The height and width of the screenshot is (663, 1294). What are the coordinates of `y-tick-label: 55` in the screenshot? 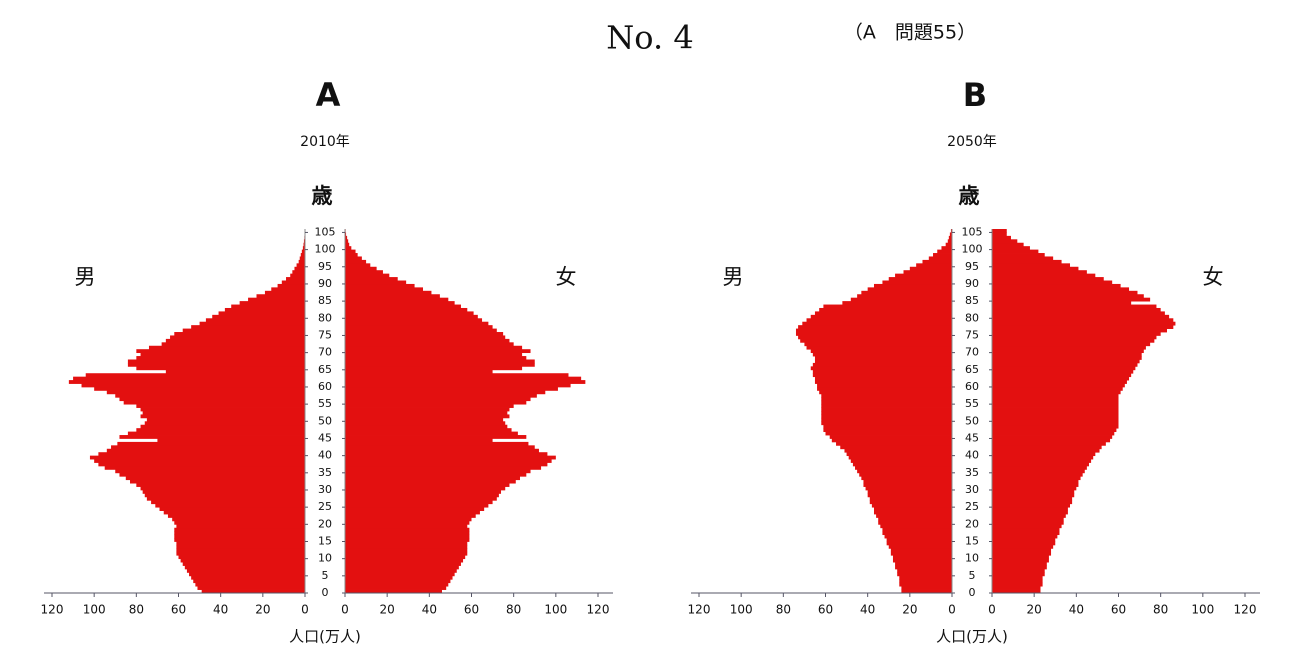 It's located at (972, 403).